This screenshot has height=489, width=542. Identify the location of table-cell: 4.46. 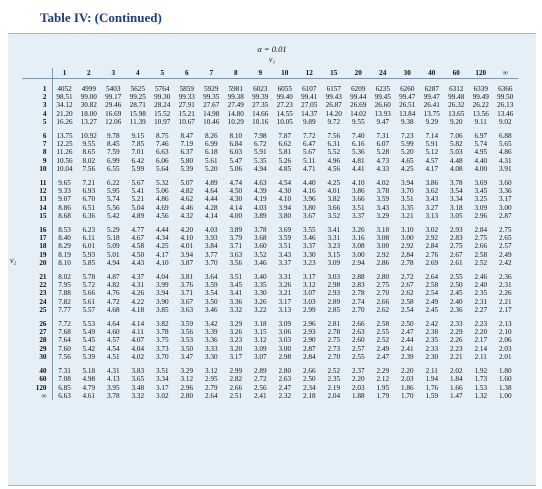
(187, 207).